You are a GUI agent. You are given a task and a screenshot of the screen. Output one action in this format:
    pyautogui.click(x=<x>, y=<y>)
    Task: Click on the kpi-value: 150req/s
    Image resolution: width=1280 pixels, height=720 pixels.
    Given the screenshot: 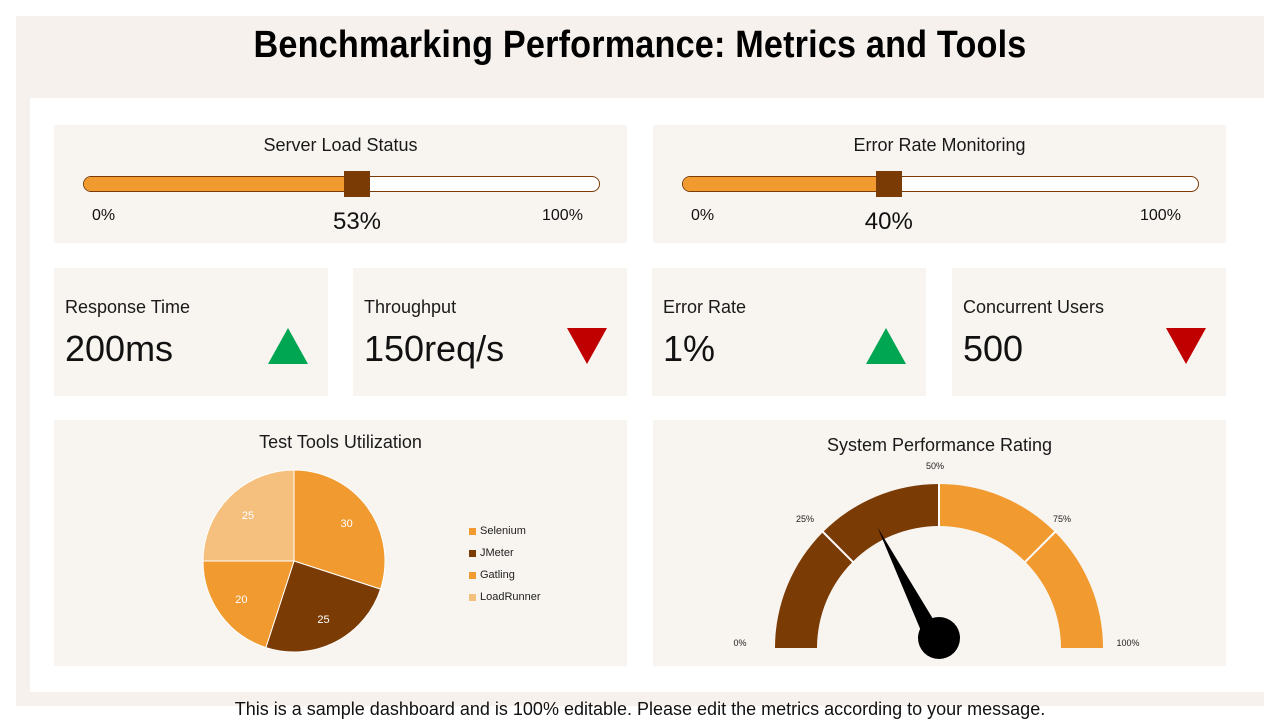 What is the action you would take?
    pyautogui.click(x=434, y=348)
    